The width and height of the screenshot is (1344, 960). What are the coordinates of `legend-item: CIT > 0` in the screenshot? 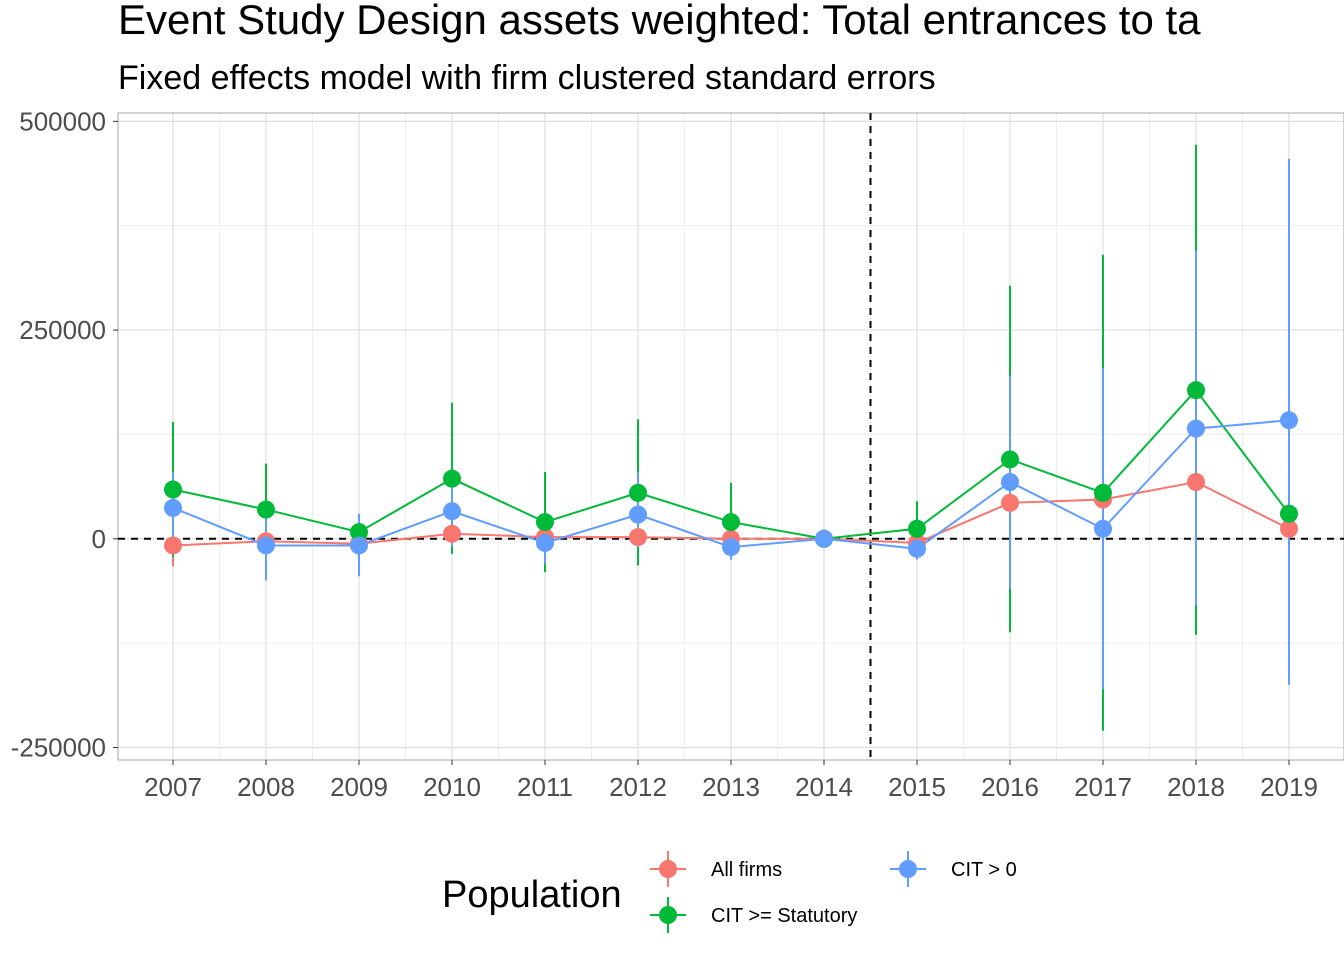 It's located at (953, 869).